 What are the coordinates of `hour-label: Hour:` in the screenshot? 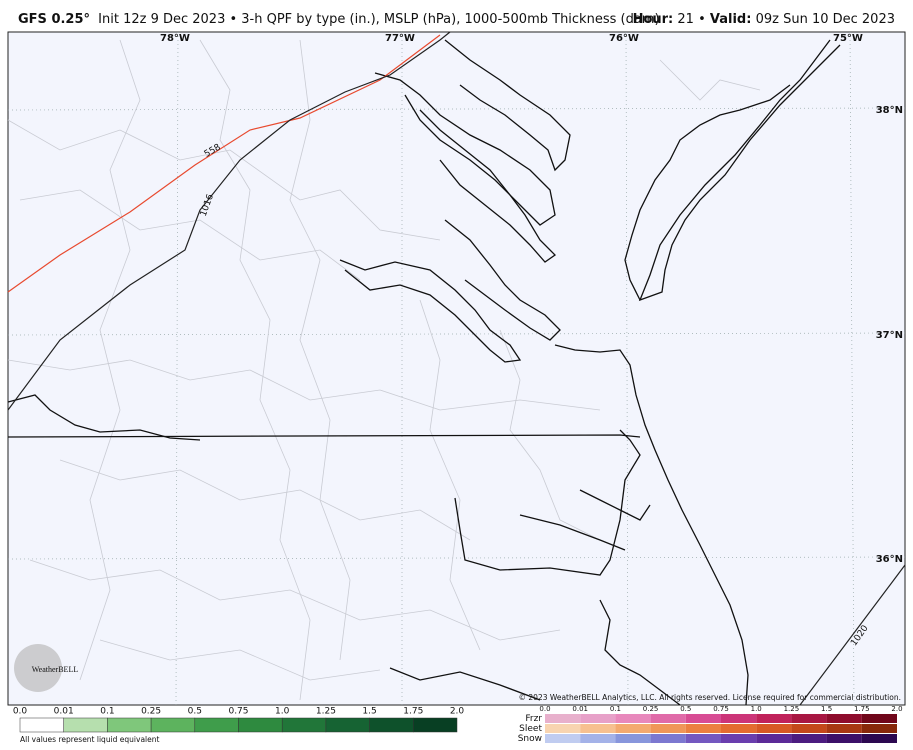 It's located at (653, 19).